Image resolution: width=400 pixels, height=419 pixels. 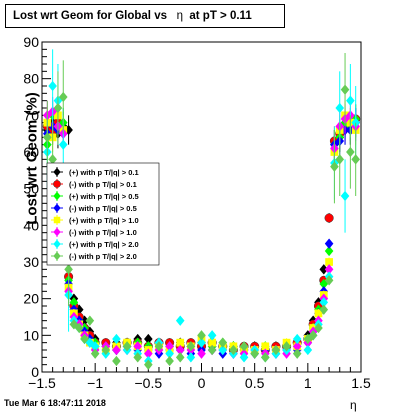 I want to click on x-tick-label: −1.5, so click(x=42, y=383).